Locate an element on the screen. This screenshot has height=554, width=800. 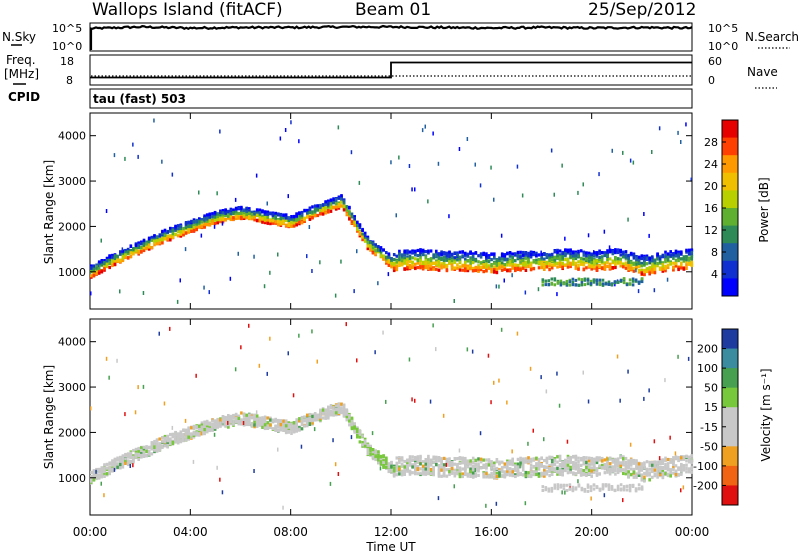
nsky-right-bottom-tick: 10^0 is located at coordinates (723, 46).